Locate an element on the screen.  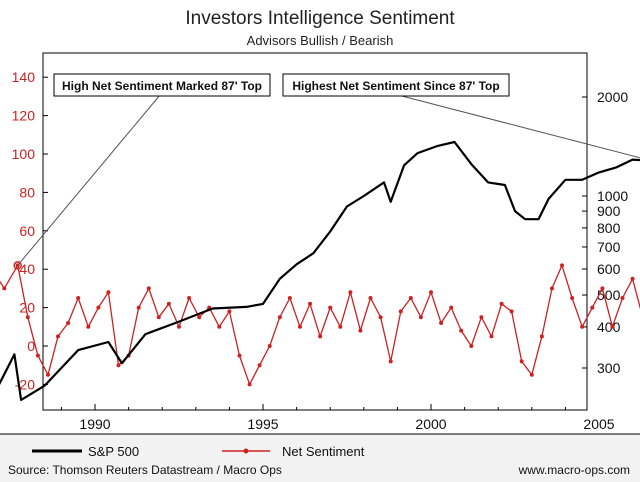
left-tick-label: 100 is located at coordinates (24, 154).